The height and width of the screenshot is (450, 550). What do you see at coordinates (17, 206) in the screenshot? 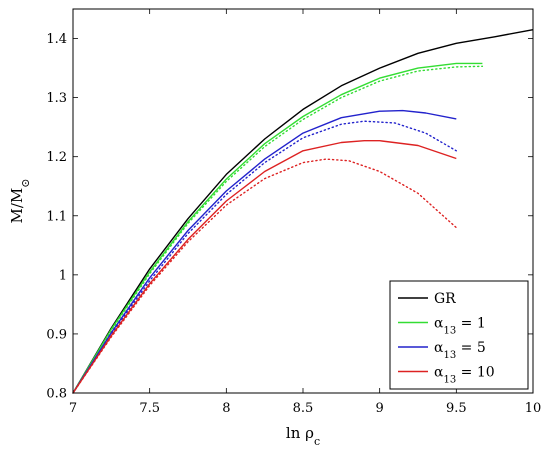
I see `y-axis-label-main: M/M` at bounding box center [17, 206].